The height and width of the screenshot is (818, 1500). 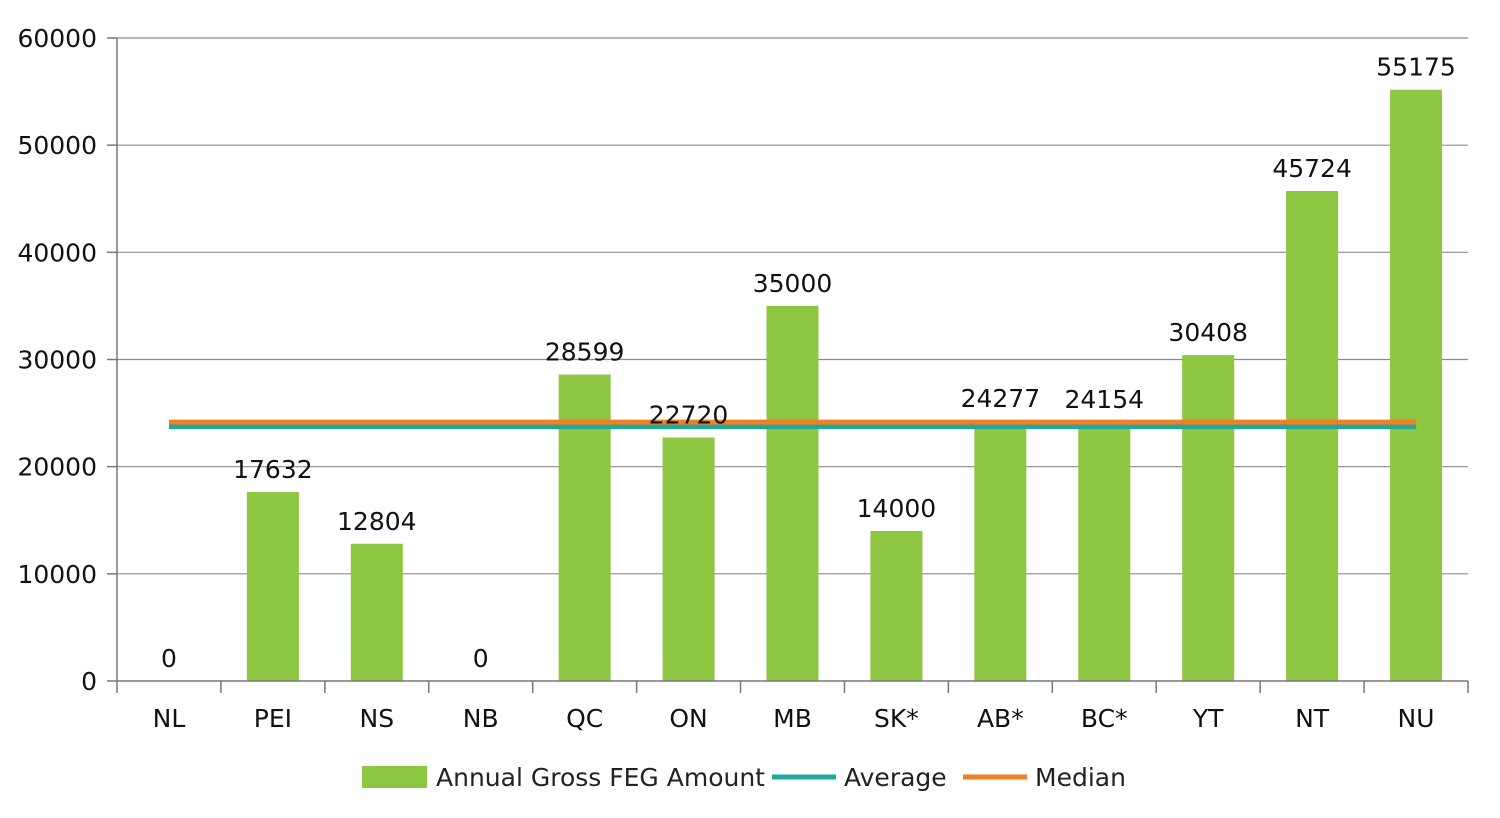 I want to click on x-category-label: NL, so click(x=169, y=718).